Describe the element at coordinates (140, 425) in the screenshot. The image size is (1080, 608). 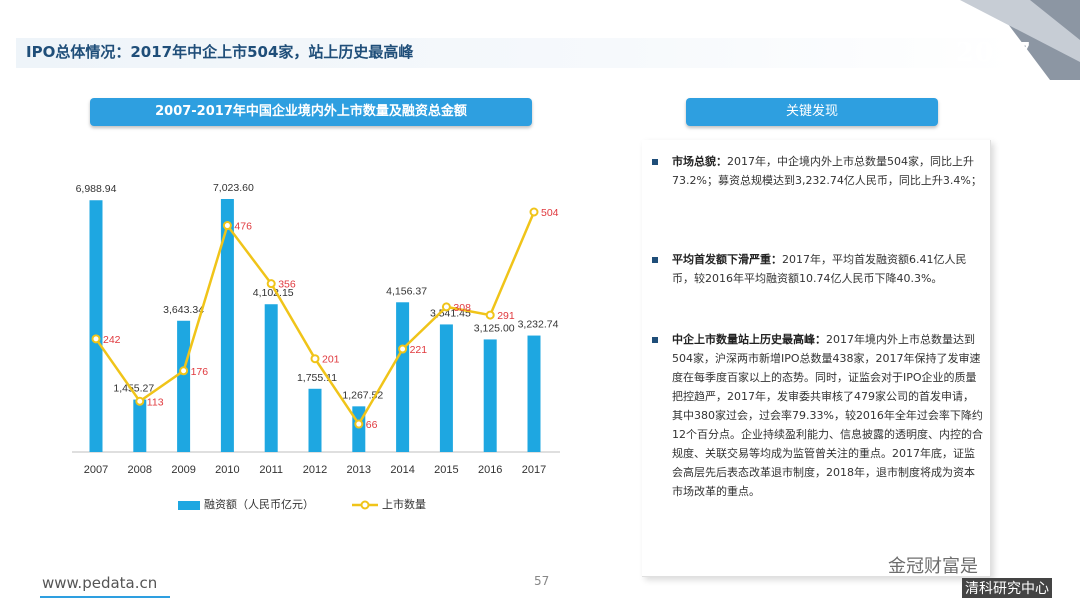
I see `bar-2008` at that location.